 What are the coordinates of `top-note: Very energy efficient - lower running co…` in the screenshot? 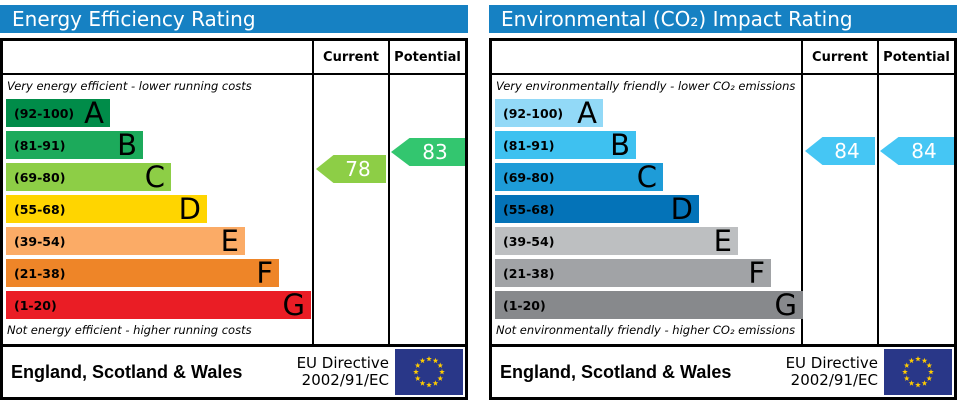 It's located at (129, 86).